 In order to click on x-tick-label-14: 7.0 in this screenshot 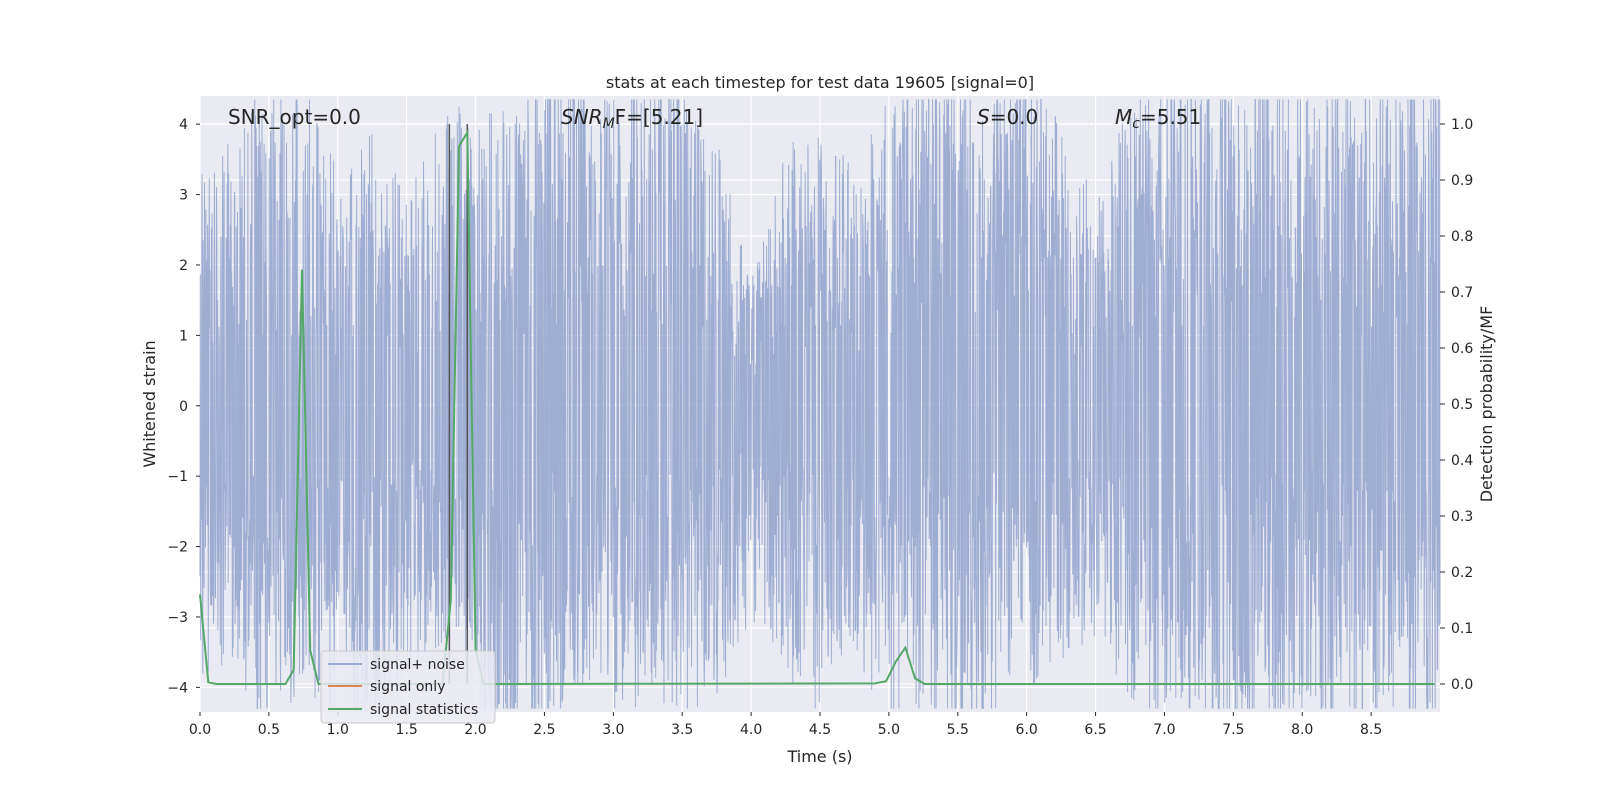, I will do `click(1164, 730)`.